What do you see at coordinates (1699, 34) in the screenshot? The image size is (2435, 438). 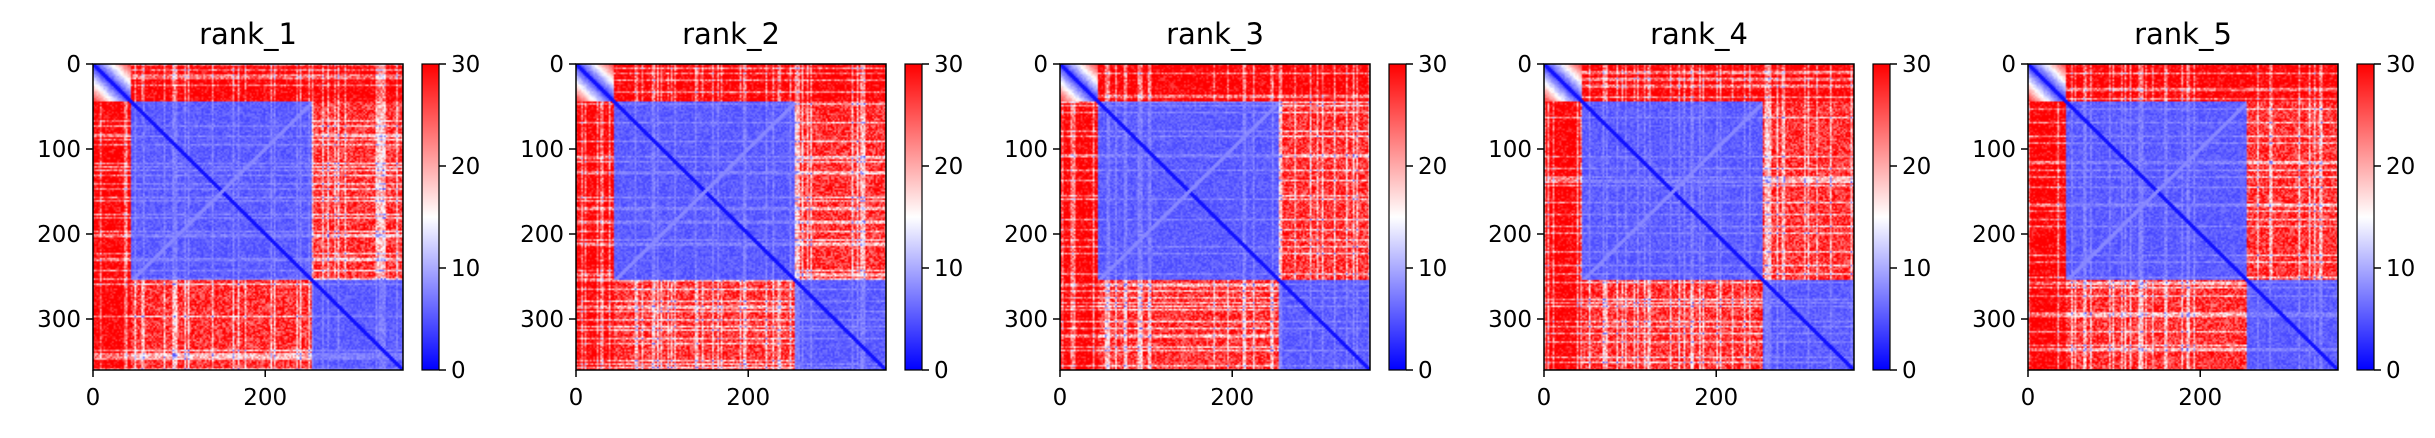 I see `panel-title: rank_4` at bounding box center [1699, 34].